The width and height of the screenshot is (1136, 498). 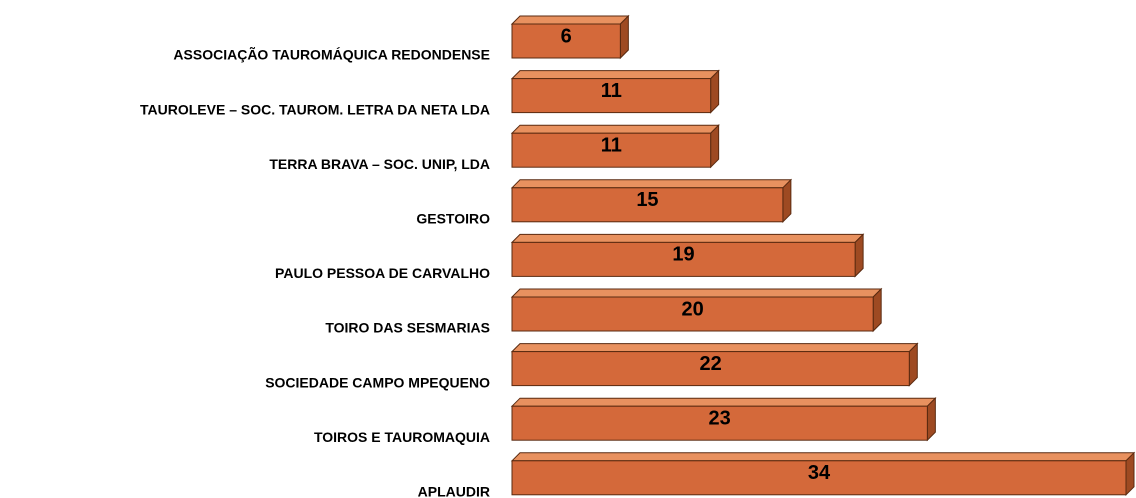 What do you see at coordinates (331, 54) in the screenshot?
I see `category-label: ASSOCIAÇÃO TAUROMÁQUICA REDONDENSE` at bounding box center [331, 54].